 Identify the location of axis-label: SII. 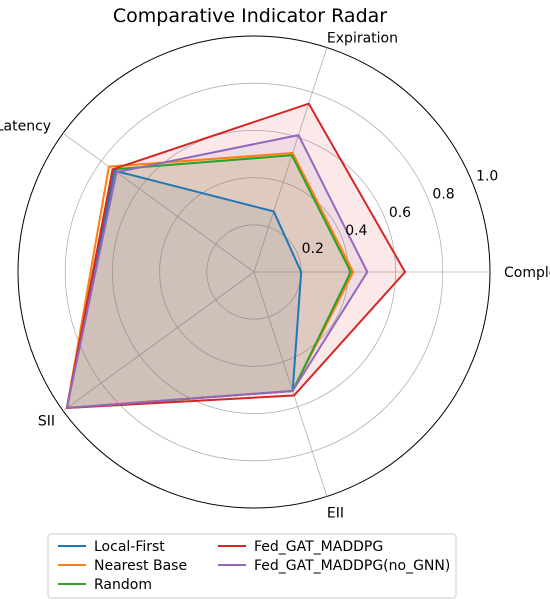
(46, 422).